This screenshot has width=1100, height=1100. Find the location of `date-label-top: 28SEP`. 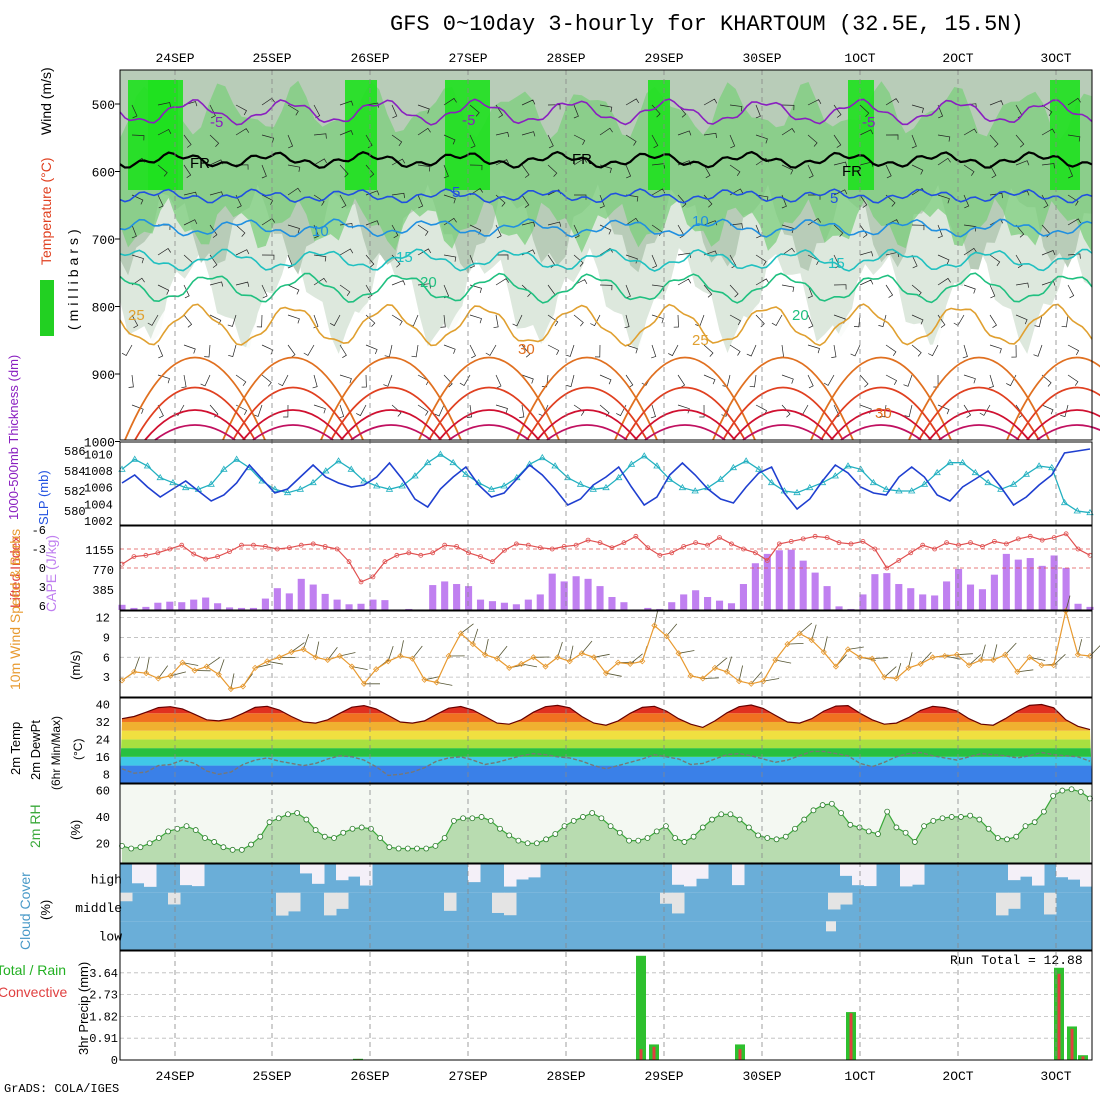

date-label-top: 28SEP is located at coordinates (565, 58).